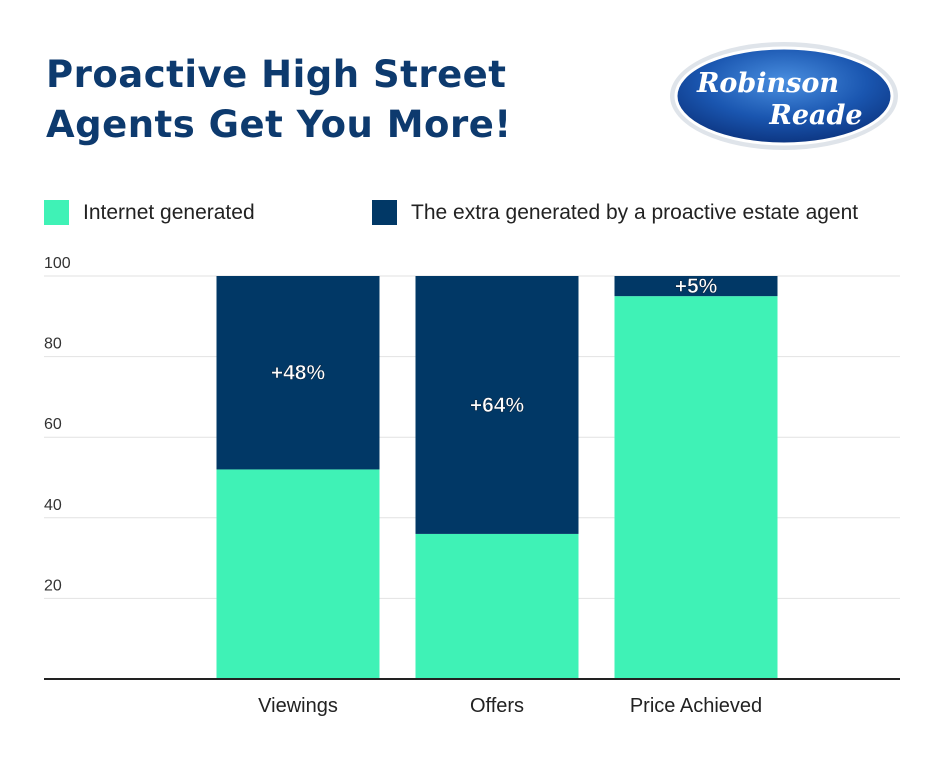  I want to click on y-tick-label-60: 60, so click(53, 424).